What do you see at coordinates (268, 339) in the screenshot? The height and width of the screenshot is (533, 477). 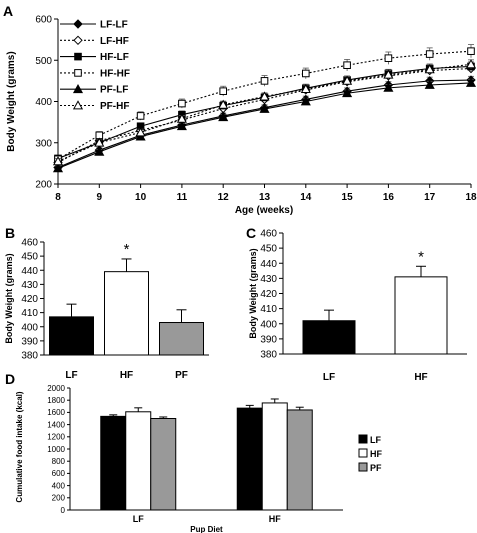 I see `y-tick-label: 390` at bounding box center [268, 339].